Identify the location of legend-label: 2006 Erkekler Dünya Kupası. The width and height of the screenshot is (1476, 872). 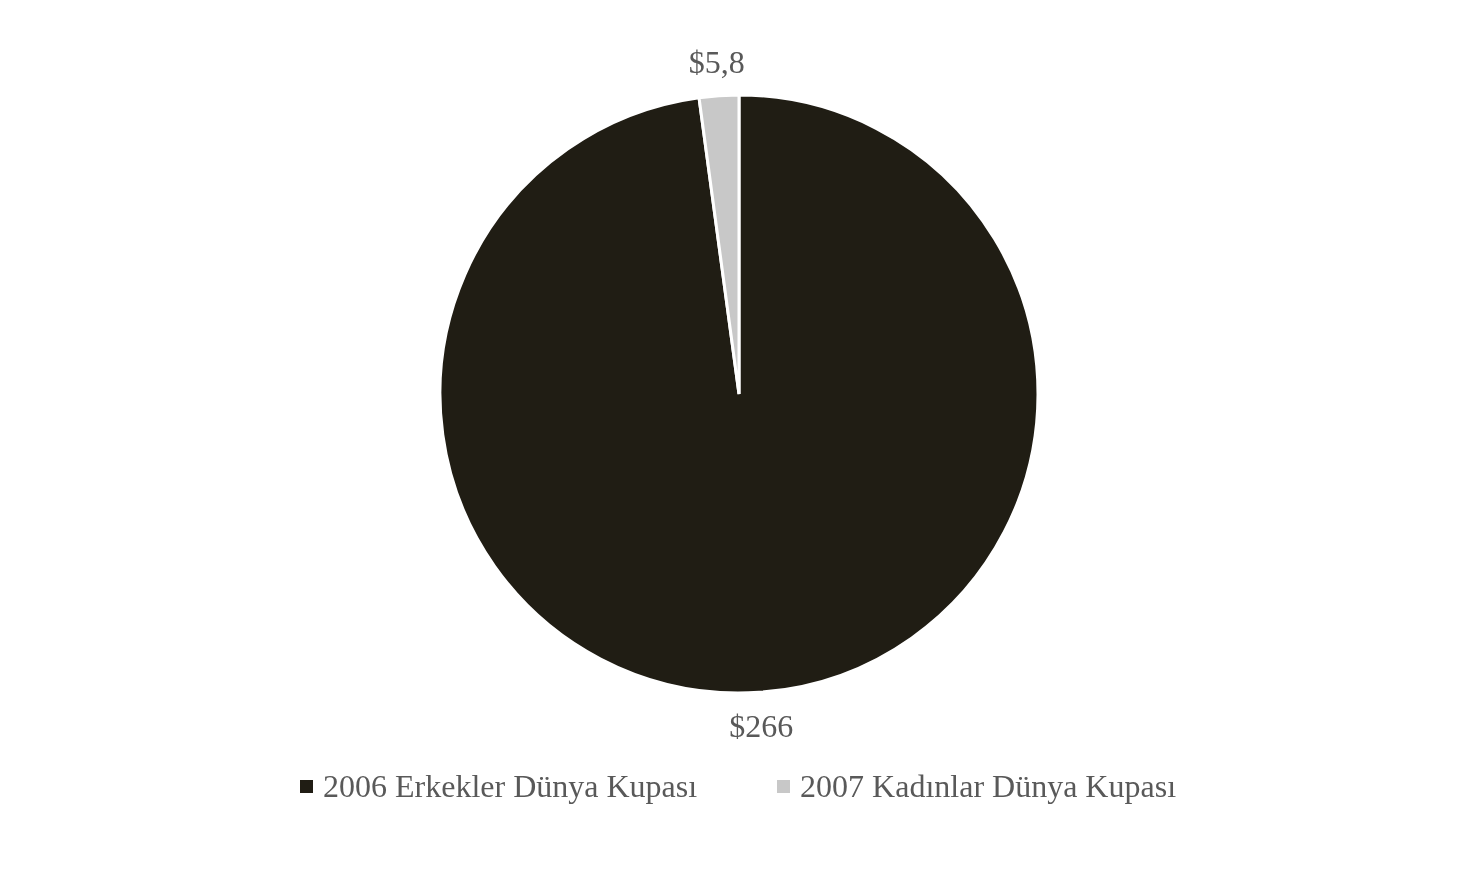
(510, 786).